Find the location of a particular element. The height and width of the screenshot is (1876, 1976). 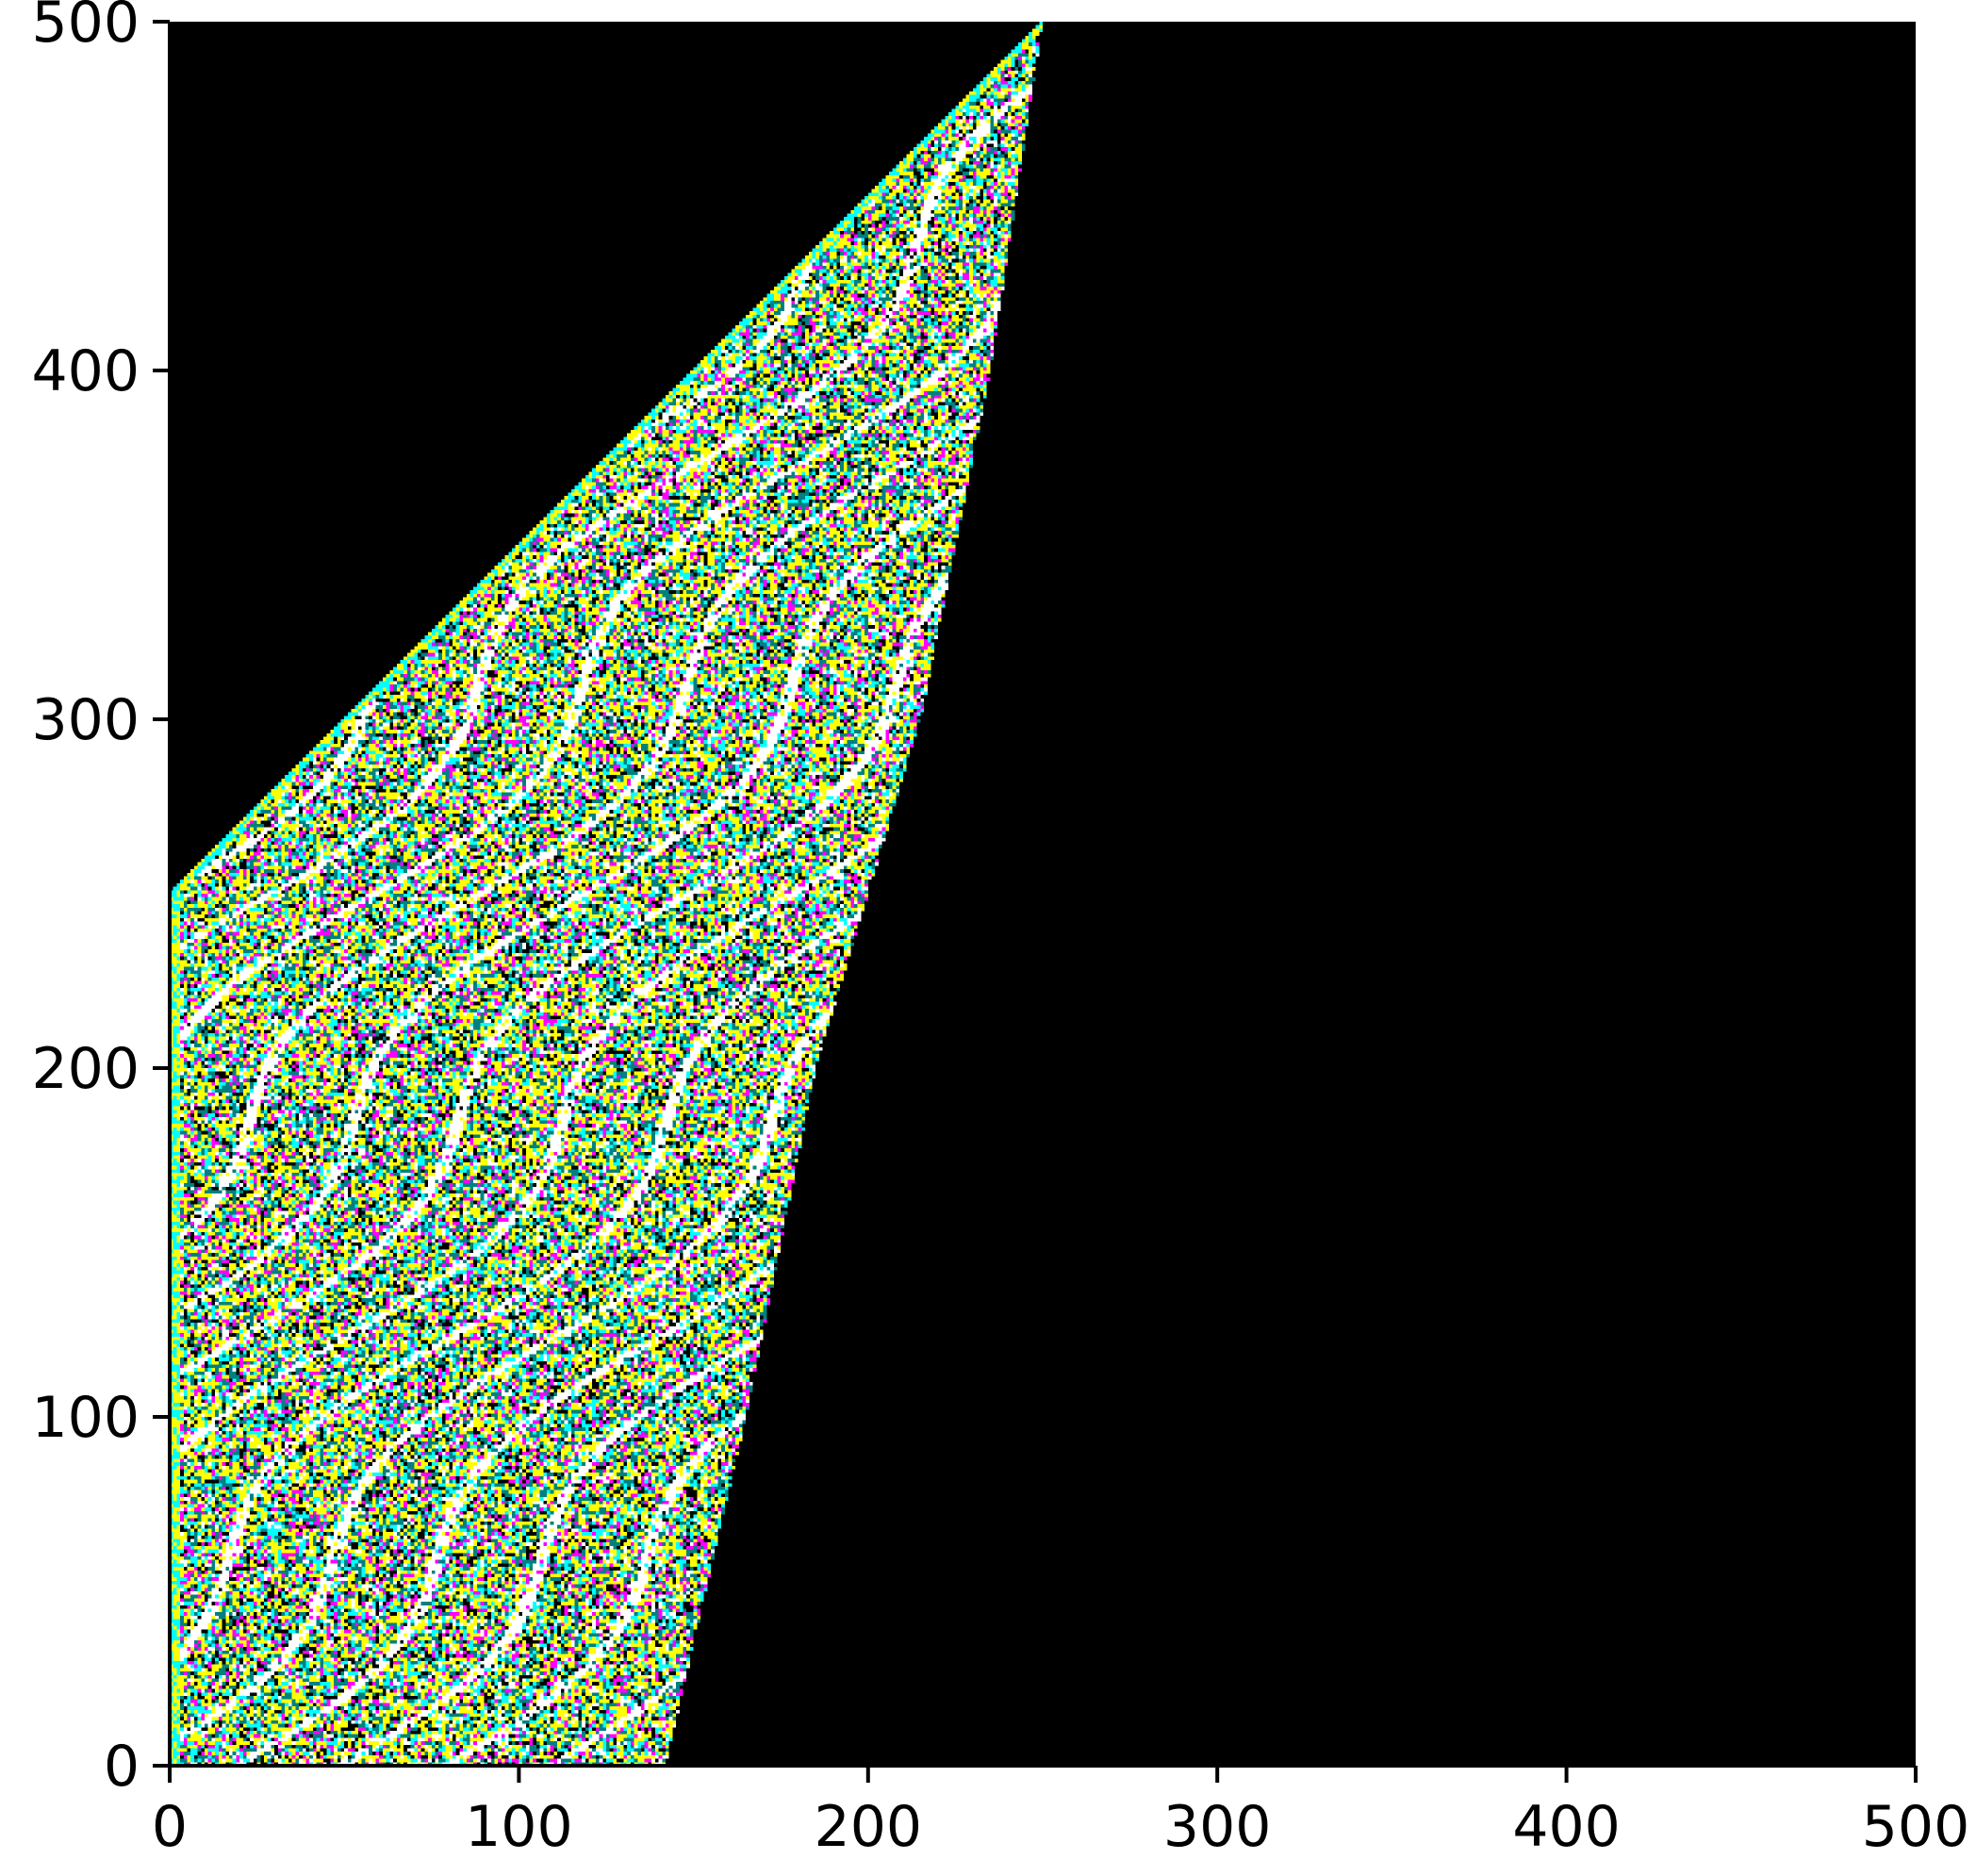

x-tick-label: 400 is located at coordinates (1566, 1827).